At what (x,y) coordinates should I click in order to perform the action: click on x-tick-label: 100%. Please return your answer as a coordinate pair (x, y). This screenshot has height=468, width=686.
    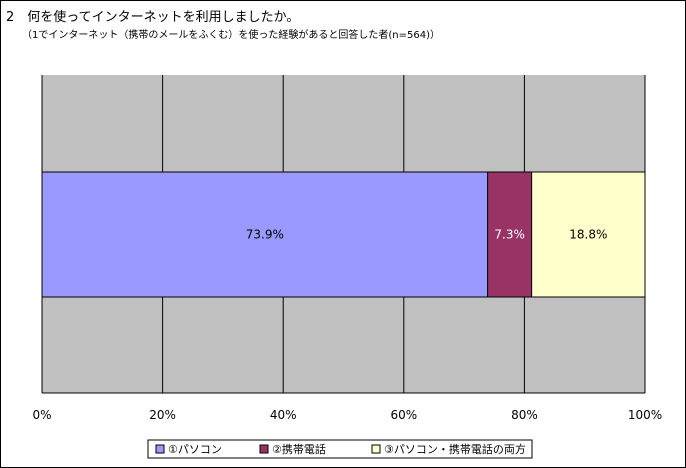
    Looking at the image, I should click on (645, 415).